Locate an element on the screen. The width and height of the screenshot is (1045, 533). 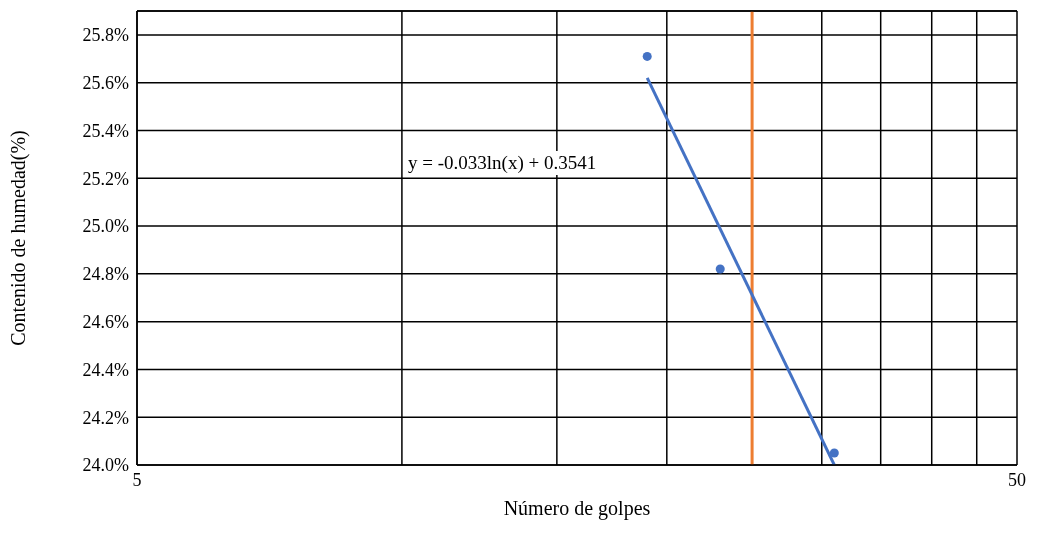
y-tick-label: 24.6% is located at coordinates (105, 322).